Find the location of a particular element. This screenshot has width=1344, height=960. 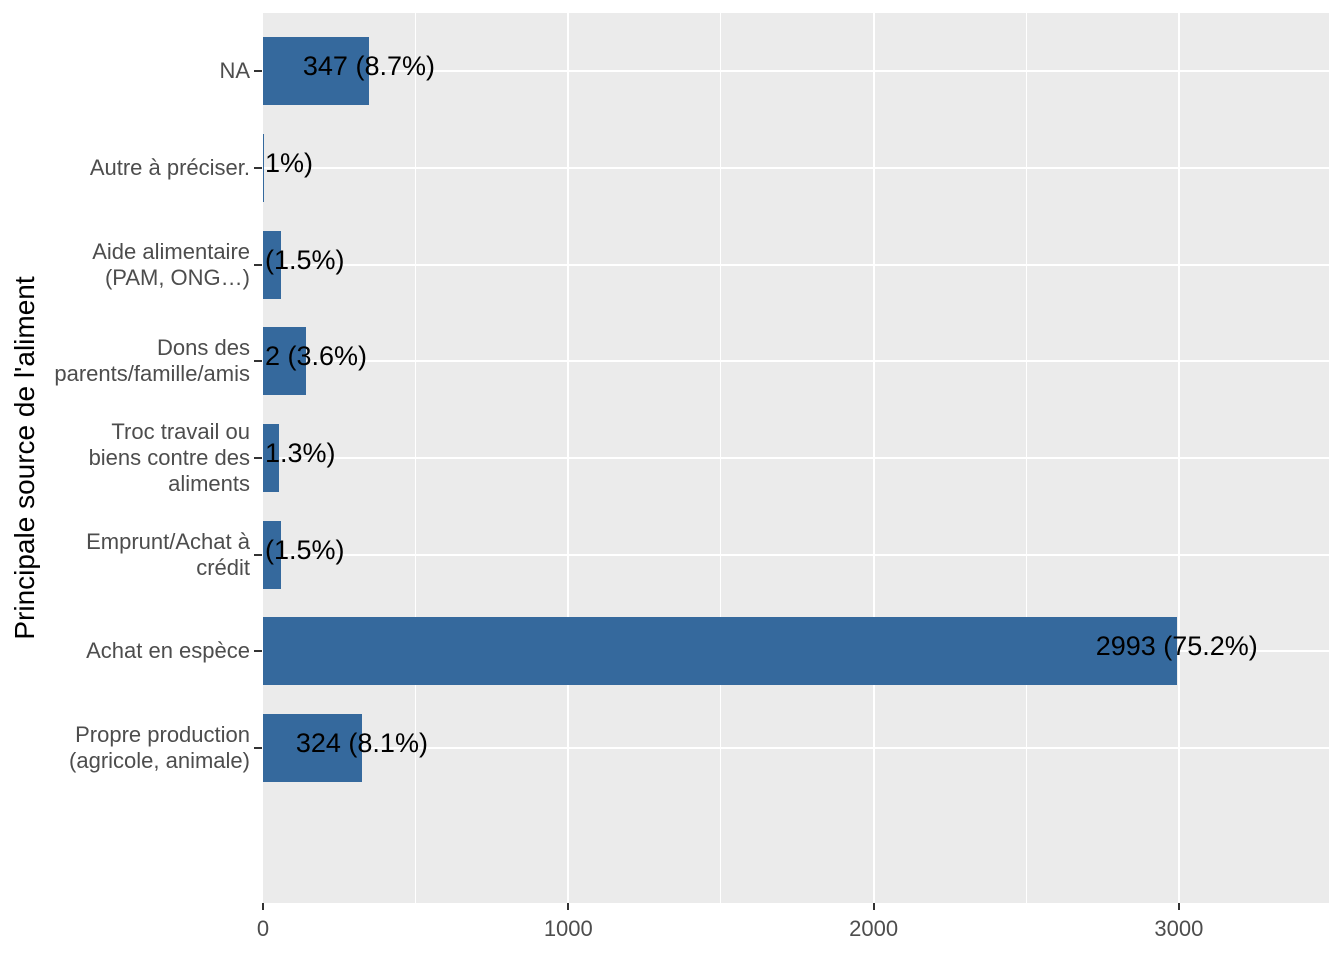

y-tick-label: NA is located at coordinates (234, 71).